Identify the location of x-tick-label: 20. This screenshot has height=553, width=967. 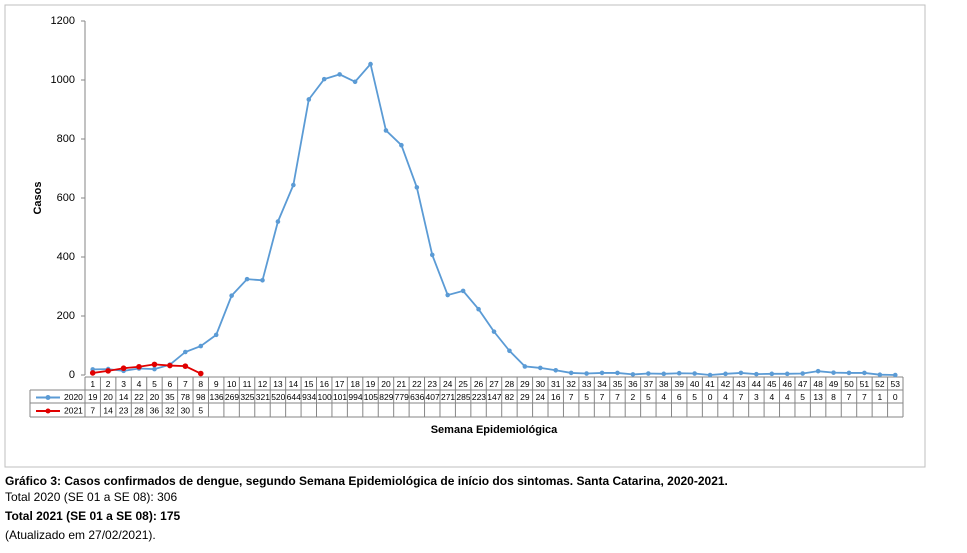
(386, 384).